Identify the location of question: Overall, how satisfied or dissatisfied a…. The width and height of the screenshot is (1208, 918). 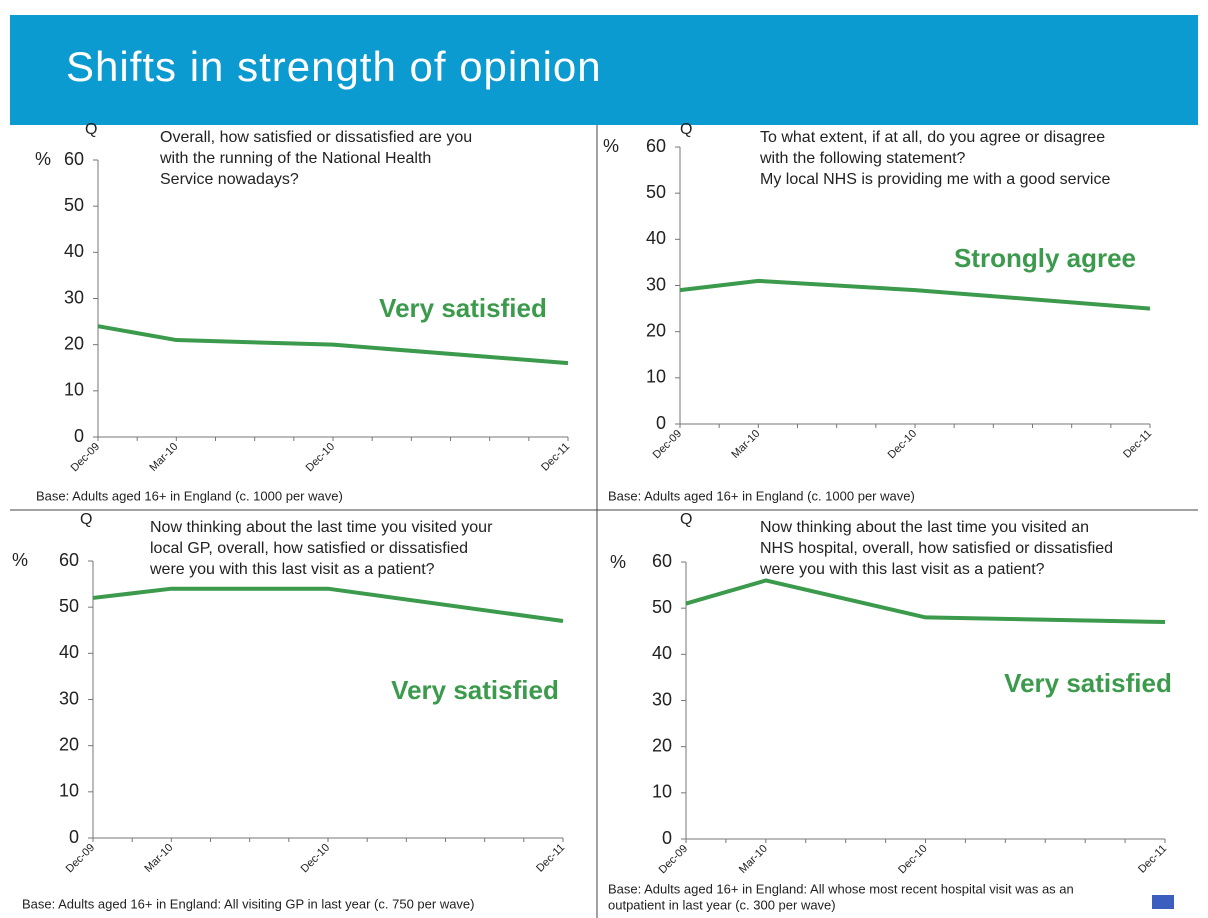
(316, 137).